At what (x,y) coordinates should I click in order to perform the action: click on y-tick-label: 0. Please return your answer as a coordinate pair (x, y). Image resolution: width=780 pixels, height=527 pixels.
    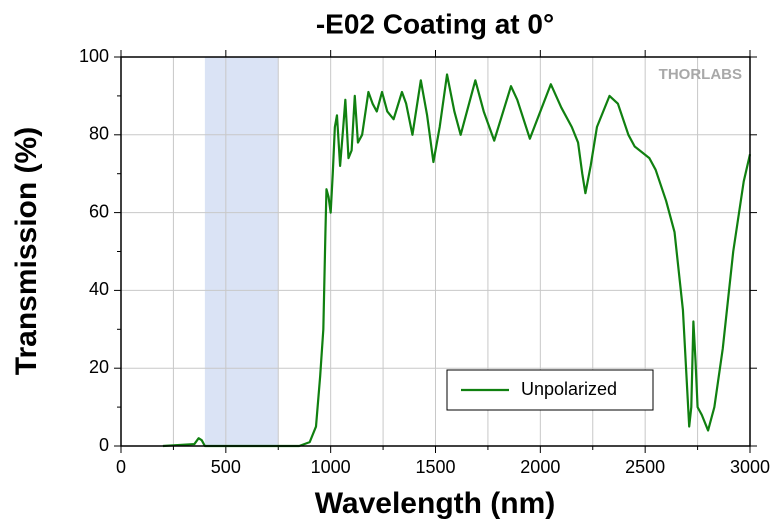
    Looking at the image, I should click on (104, 445).